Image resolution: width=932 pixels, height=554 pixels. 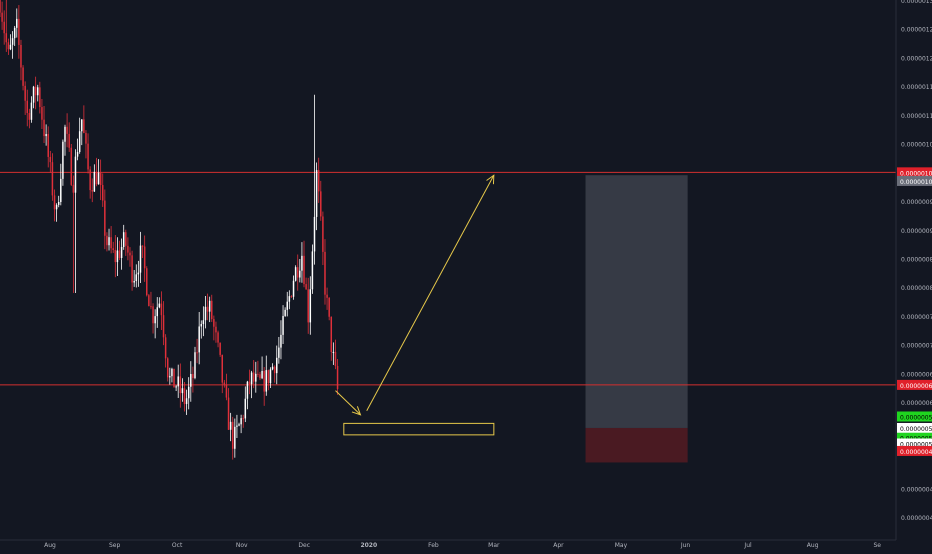 I want to click on time-tick-label: Aug, so click(x=813, y=545).